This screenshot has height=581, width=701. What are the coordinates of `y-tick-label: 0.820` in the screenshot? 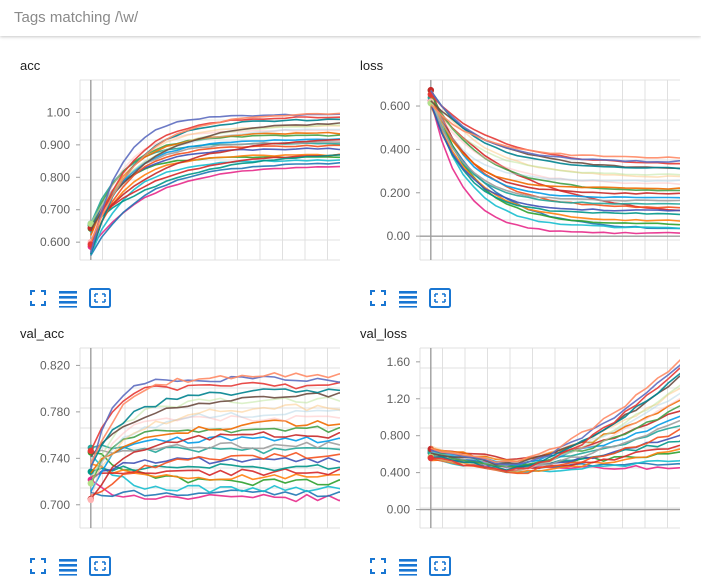 It's located at (55, 365).